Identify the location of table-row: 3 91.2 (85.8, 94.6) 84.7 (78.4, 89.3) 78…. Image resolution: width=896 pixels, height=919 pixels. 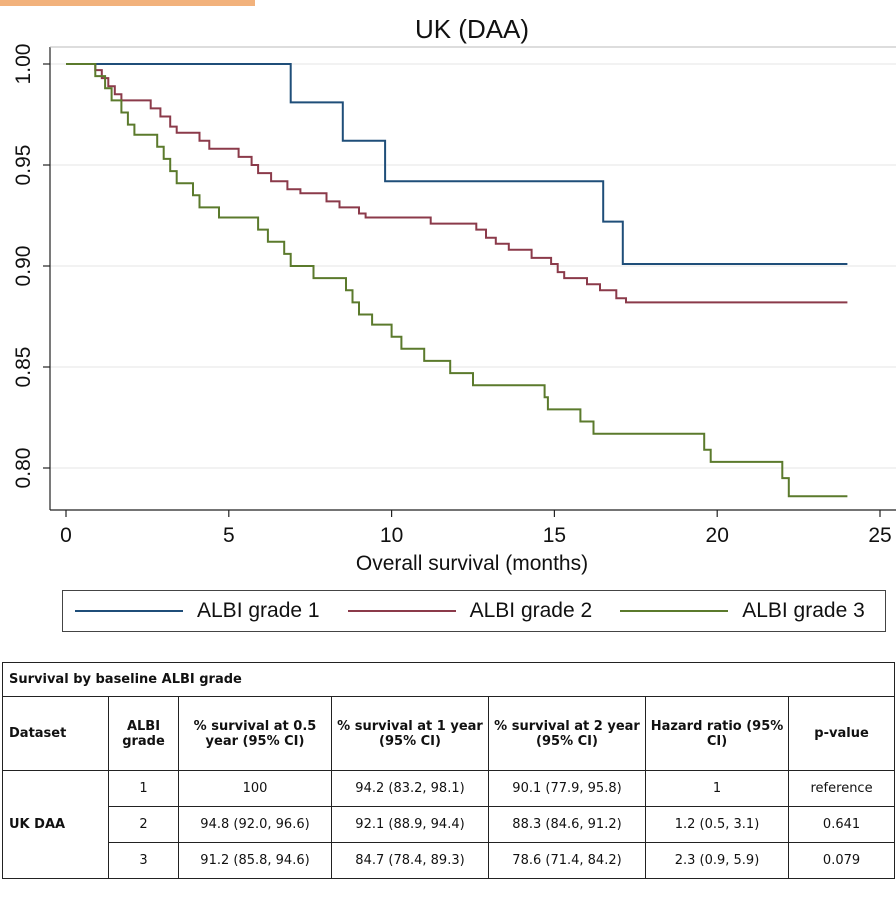
(449, 860).